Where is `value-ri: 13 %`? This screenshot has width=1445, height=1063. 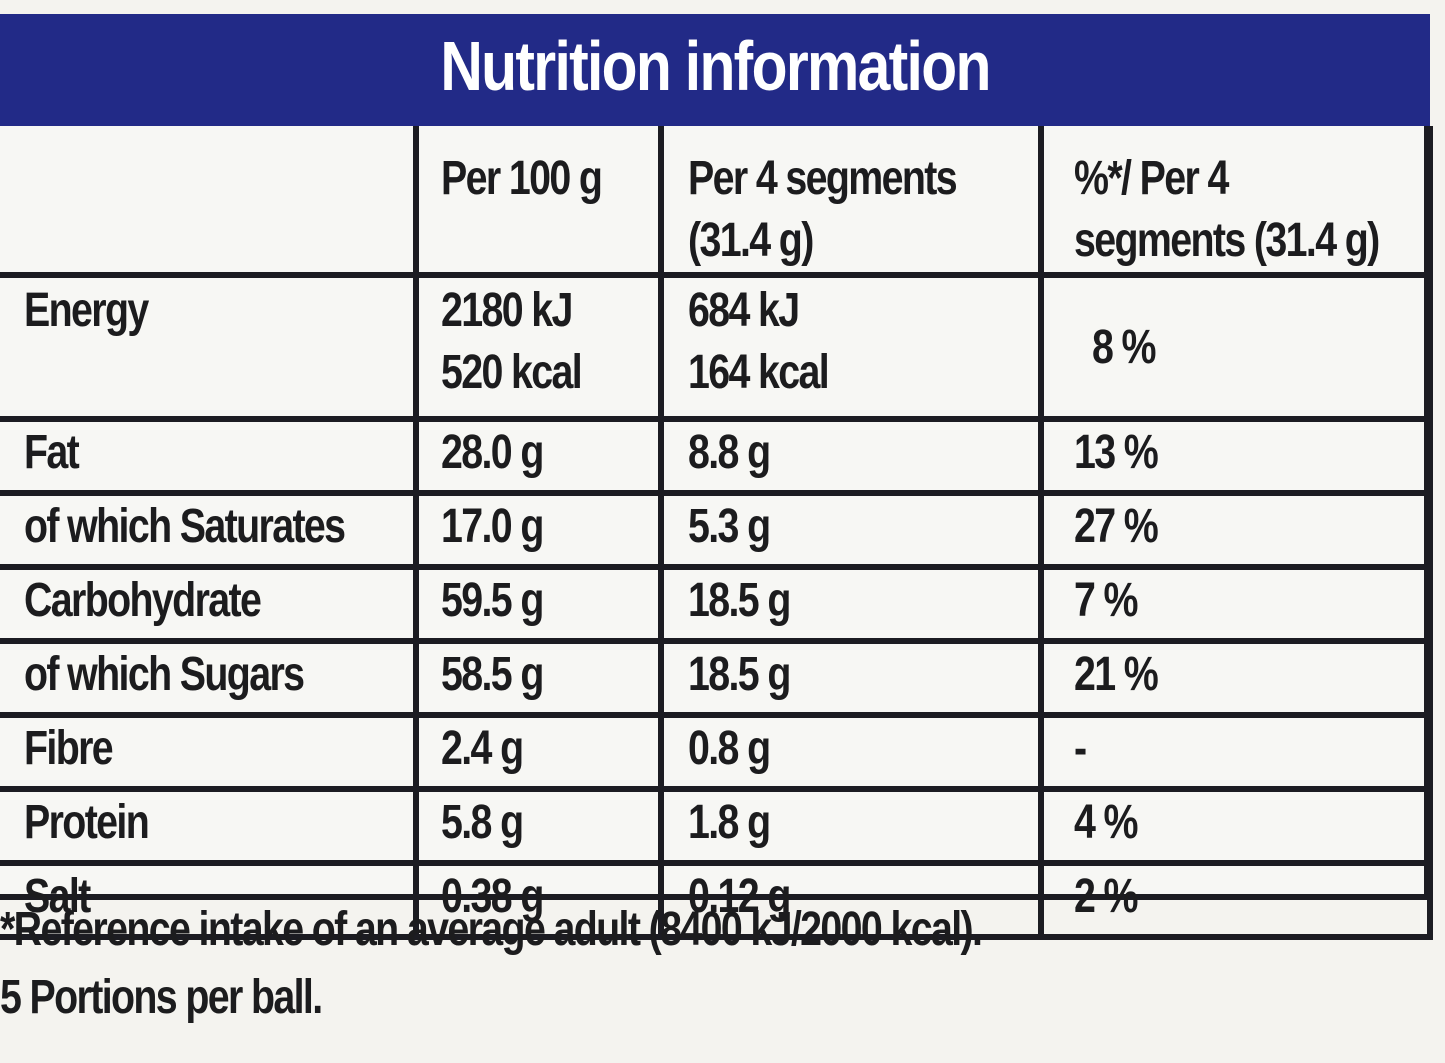 value-ri: 13 % is located at coordinates (1235, 456).